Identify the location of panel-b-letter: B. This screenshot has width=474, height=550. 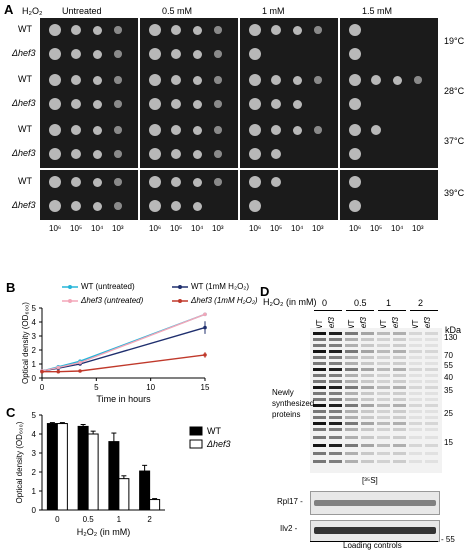
(11, 287).